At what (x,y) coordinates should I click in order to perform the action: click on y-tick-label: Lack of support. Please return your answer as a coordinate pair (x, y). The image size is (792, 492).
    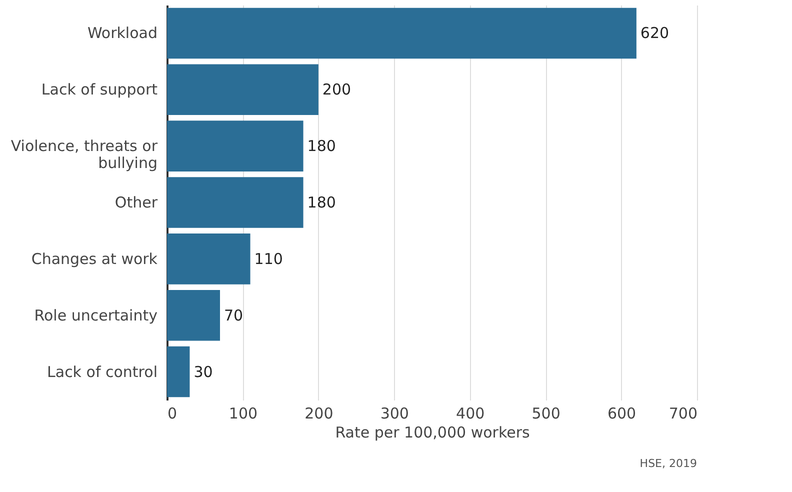
    Looking at the image, I should click on (99, 89).